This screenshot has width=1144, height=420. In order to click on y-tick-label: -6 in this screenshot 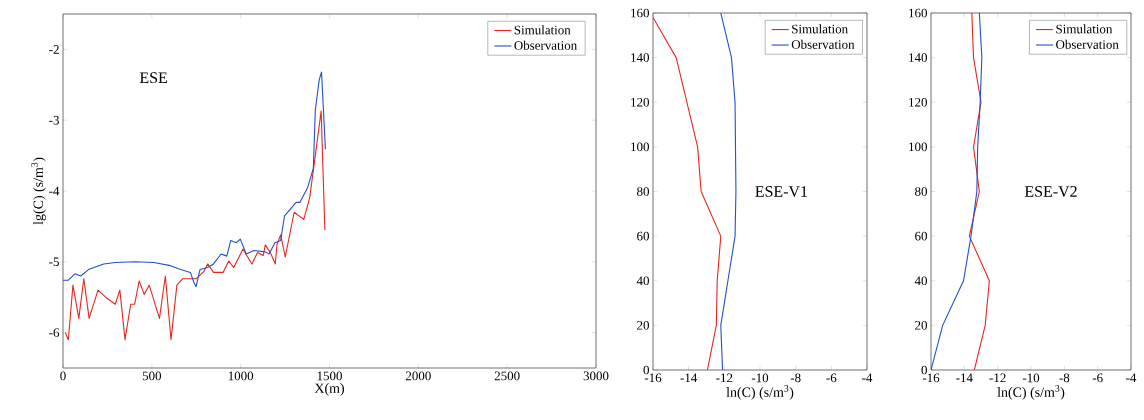, I will do `click(54, 332)`.